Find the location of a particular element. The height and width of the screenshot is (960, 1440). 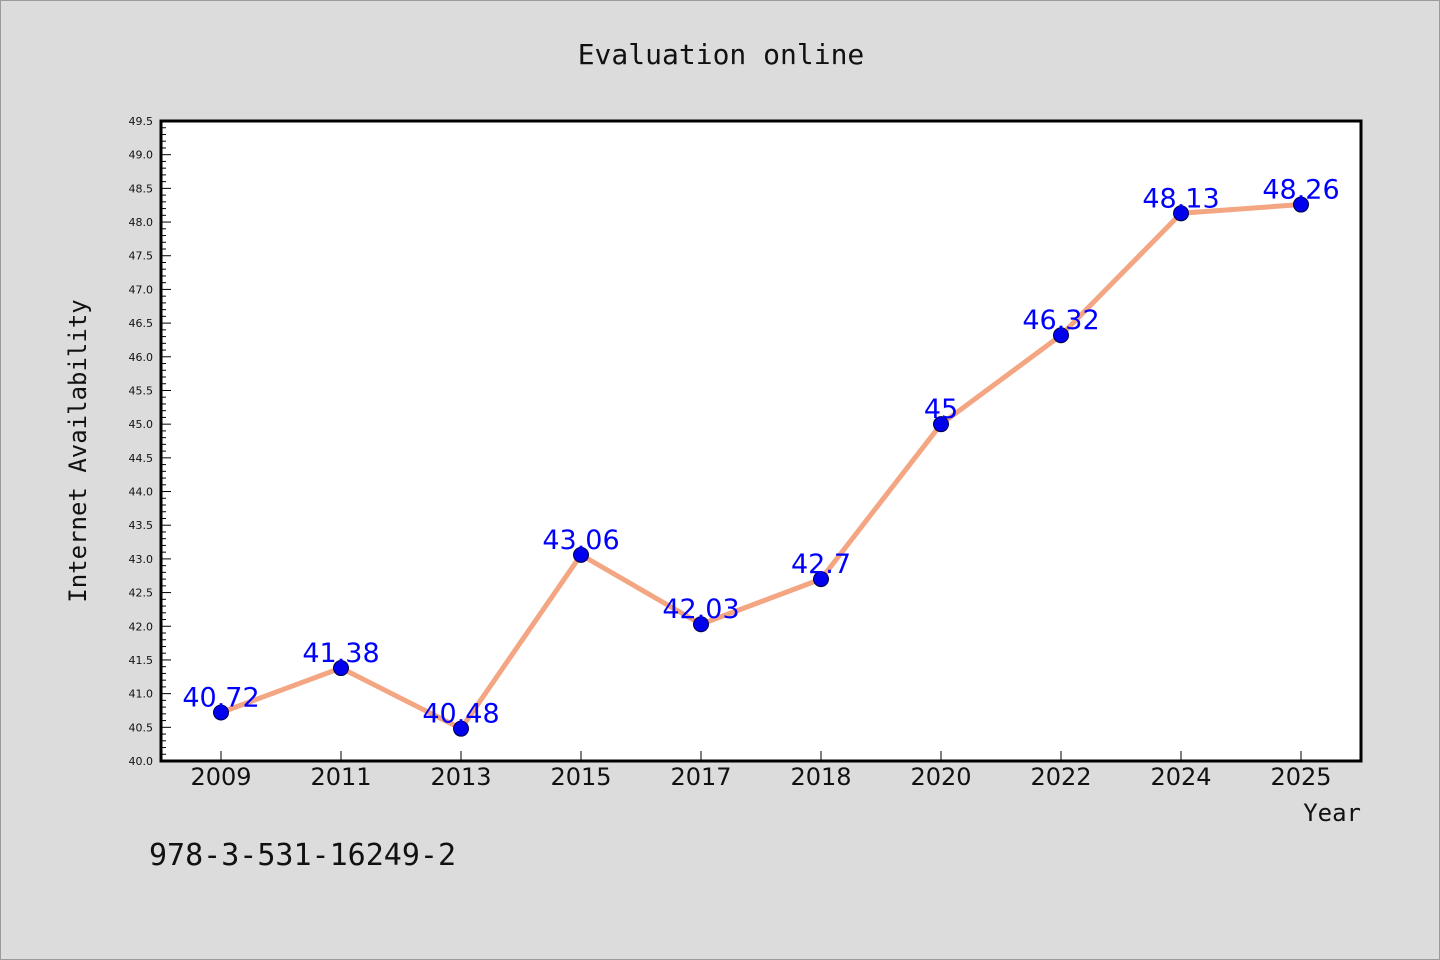

x-tick-label: 2017 is located at coordinates (700, 777).